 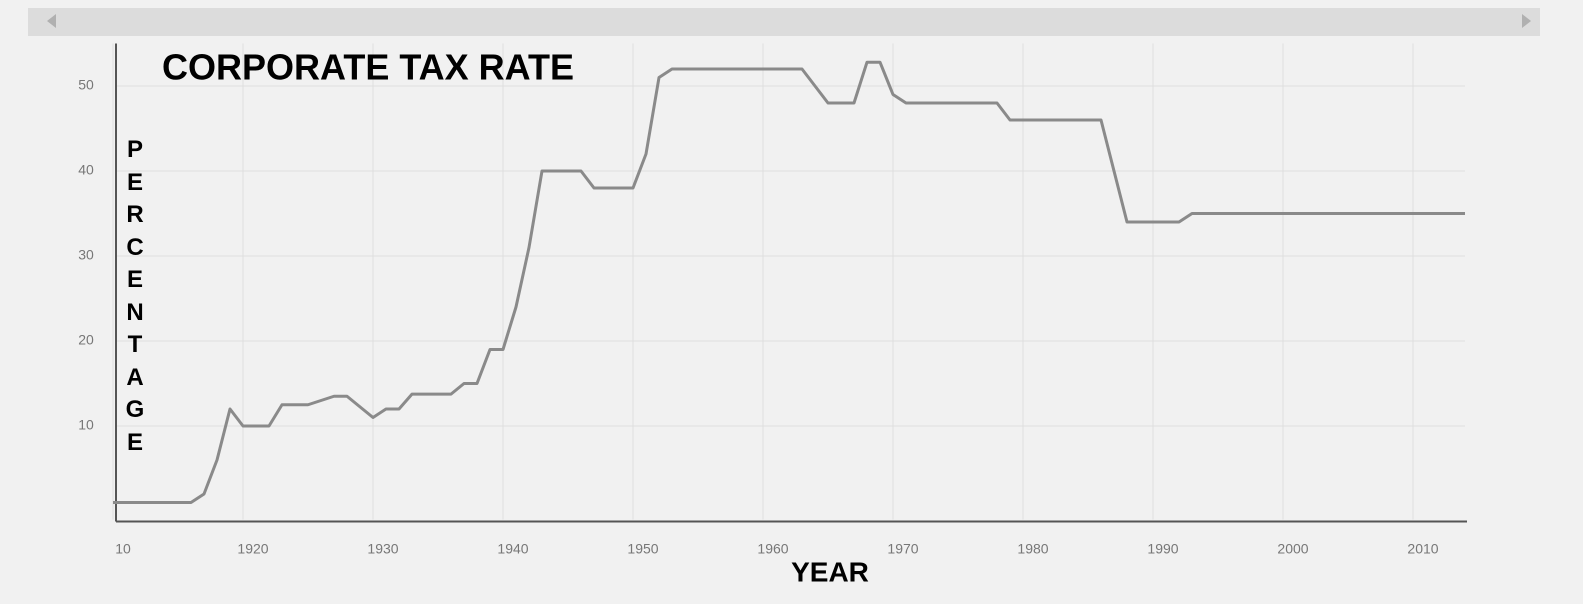 I want to click on x-tick-label: 1930, so click(x=382, y=549).